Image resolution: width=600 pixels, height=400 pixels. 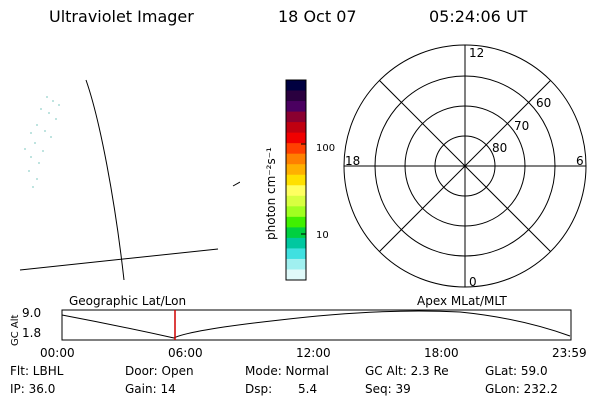 What do you see at coordinates (326, 148) in the screenshot?
I see `colorbar-tick-100: 100` at bounding box center [326, 148].